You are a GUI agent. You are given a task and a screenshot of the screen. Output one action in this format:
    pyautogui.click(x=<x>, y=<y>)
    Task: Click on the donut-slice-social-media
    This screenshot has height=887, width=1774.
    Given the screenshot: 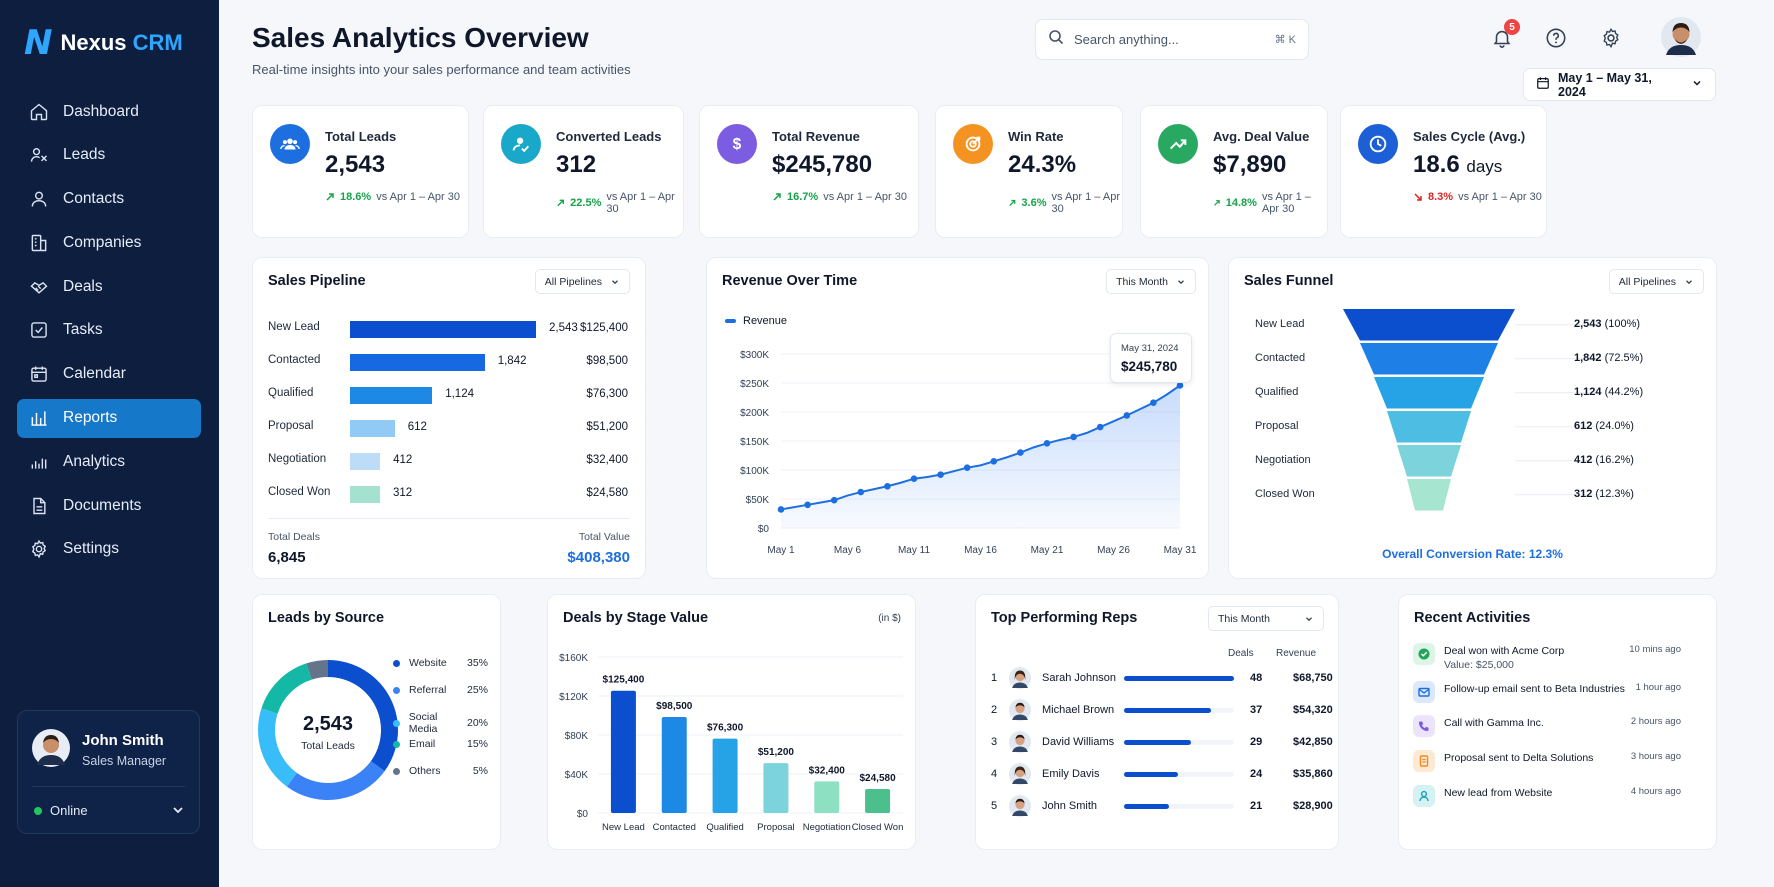 What is the action you would take?
    pyautogui.click(x=277, y=747)
    